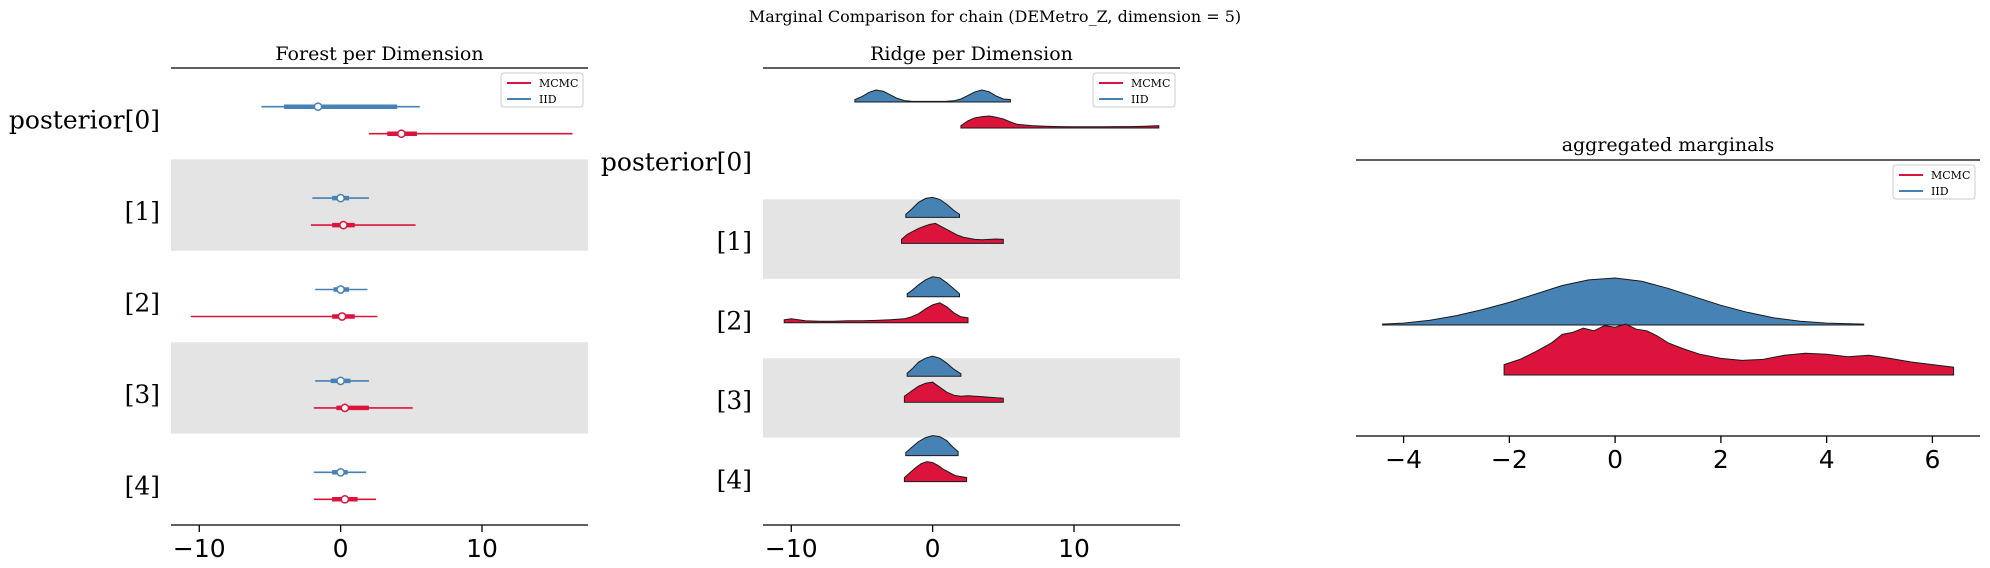 This screenshot has width=1990, height=568. What do you see at coordinates (1509, 459) in the screenshot?
I see `x-tick-label: −2` at bounding box center [1509, 459].